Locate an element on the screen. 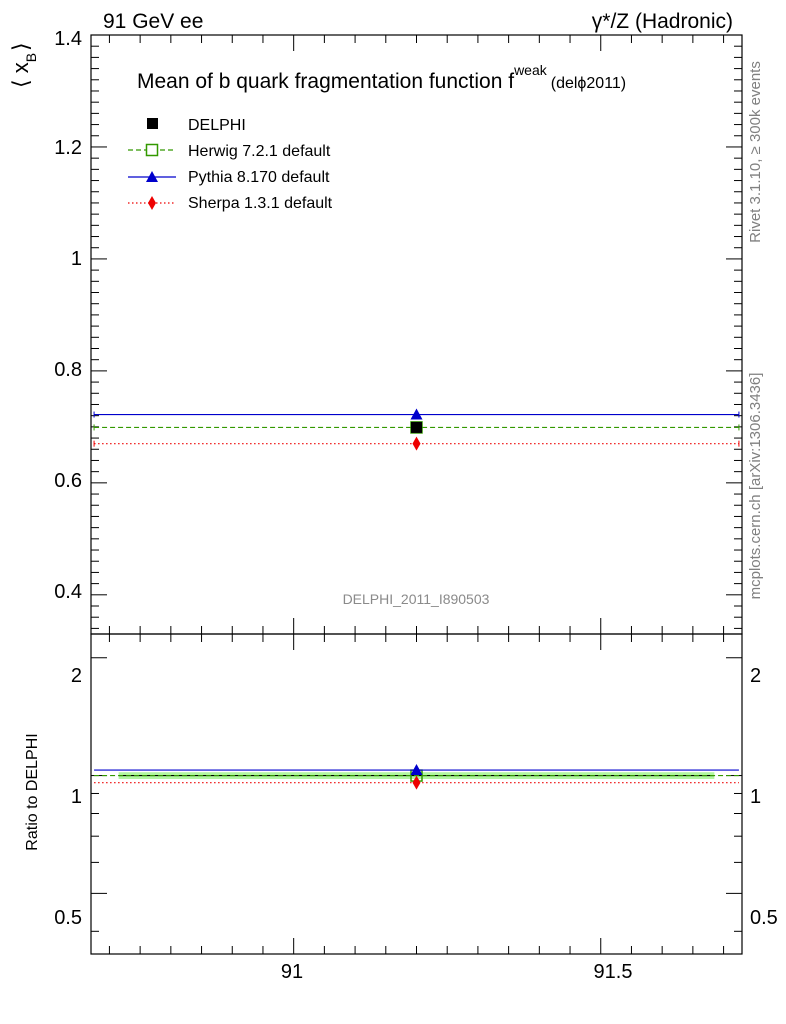  legend-marker-sherpa is located at coordinates (152, 203).